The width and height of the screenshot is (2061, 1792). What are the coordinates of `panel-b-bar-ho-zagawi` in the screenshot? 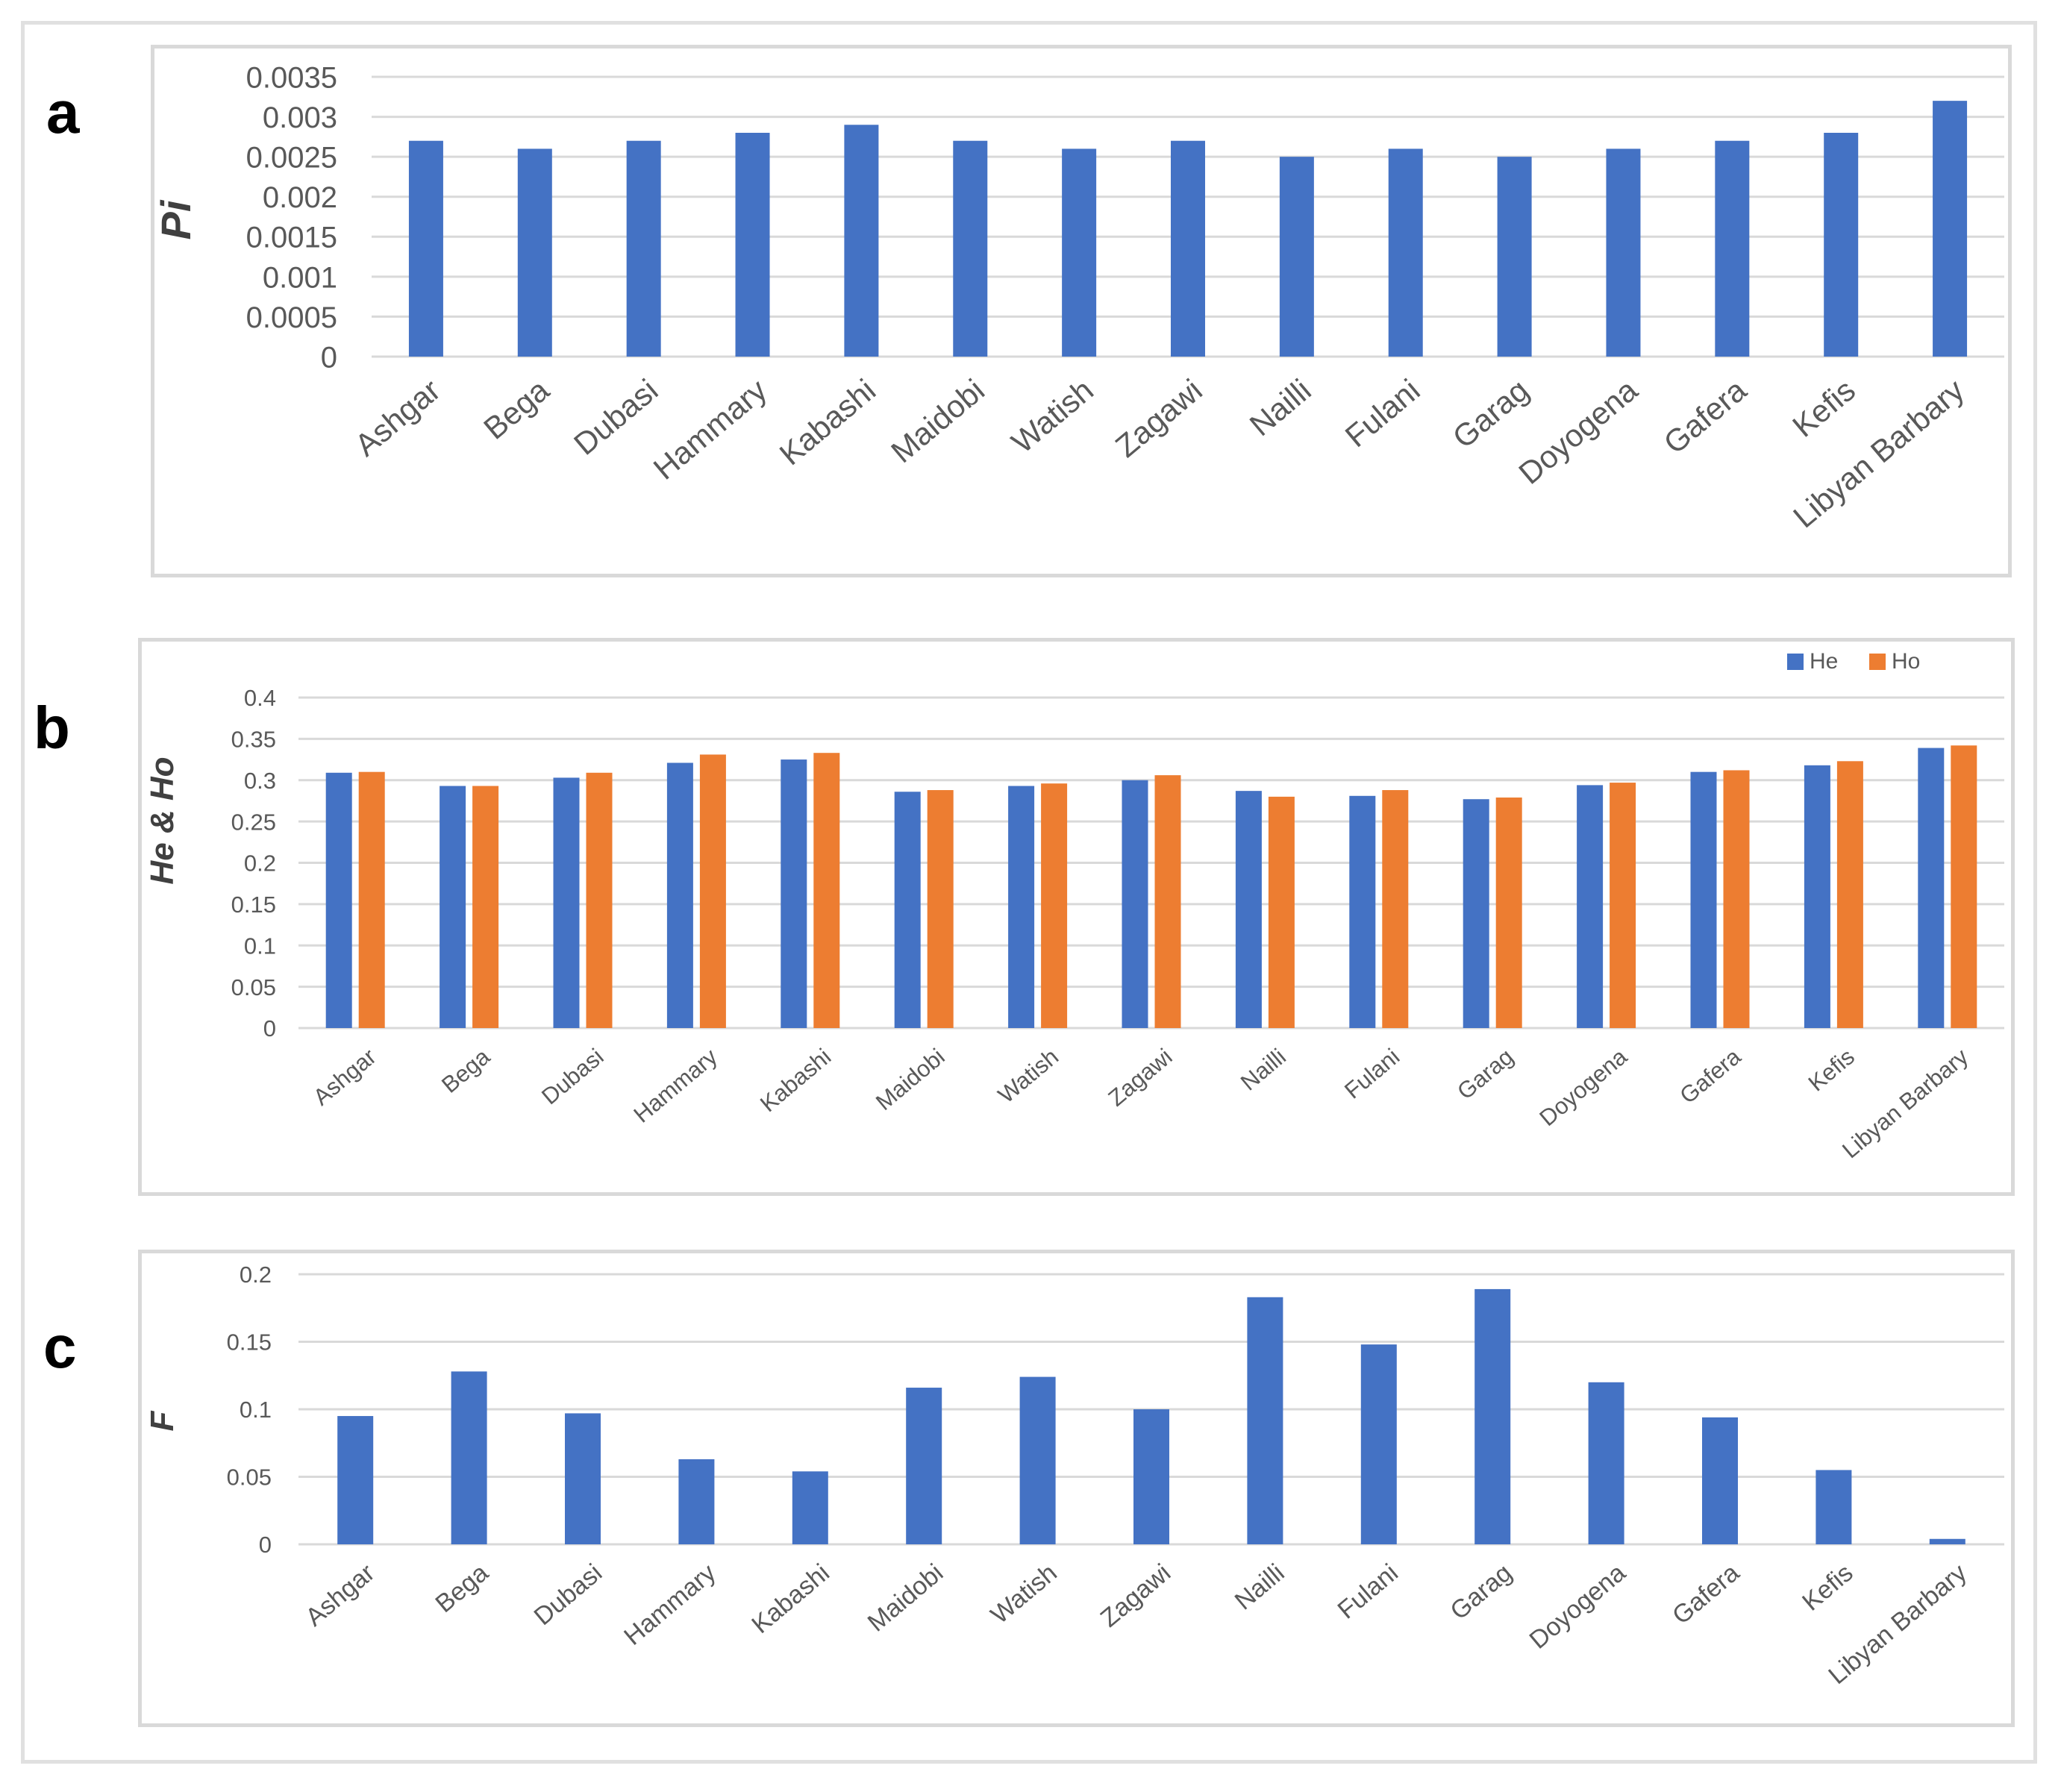 It's located at (1167, 902).